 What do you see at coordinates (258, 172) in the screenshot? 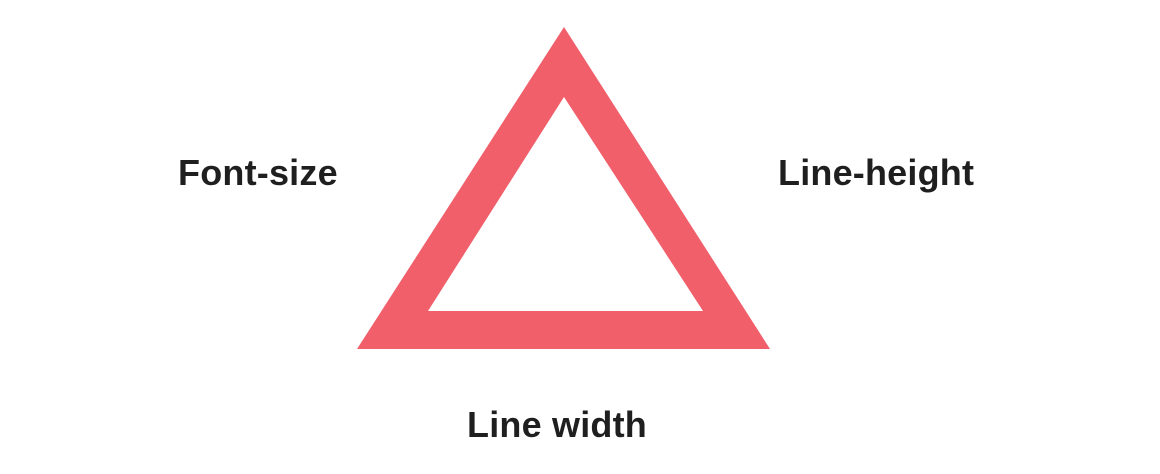
I see `font-size-label: Font-size` at bounding box center [258, 172].